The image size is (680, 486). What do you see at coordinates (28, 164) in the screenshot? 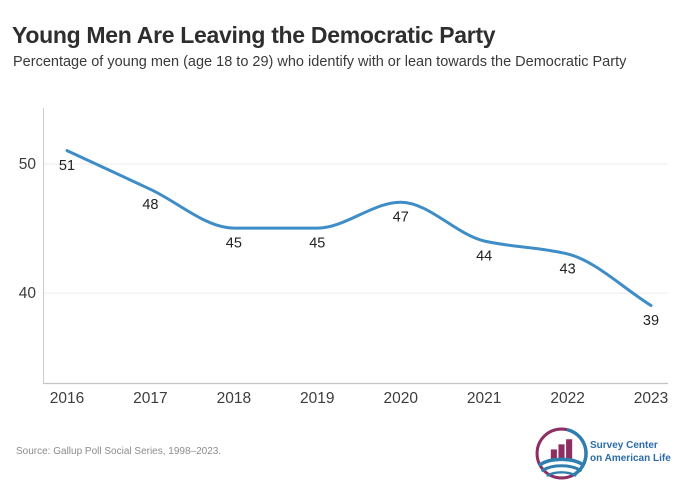
I see `y-tick-label: 50` at bounding box center [28, 164].